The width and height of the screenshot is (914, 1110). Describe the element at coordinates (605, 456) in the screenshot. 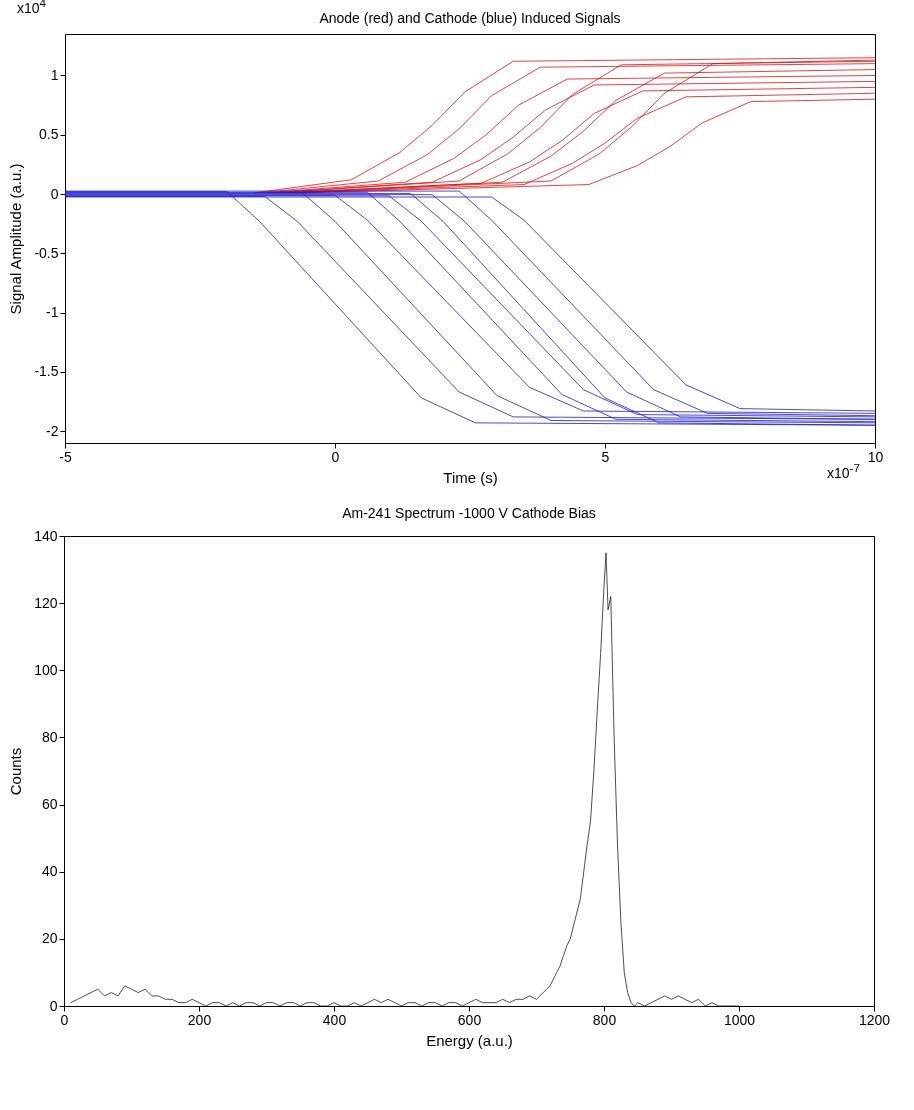

I see `x-tick-label: 5` at that location.